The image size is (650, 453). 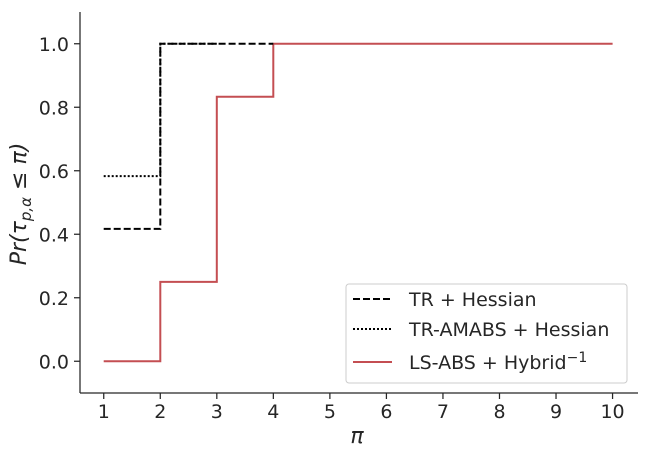 I want to click on y-axis-label-suffix: ≤ π), so click(x=19, y=170).